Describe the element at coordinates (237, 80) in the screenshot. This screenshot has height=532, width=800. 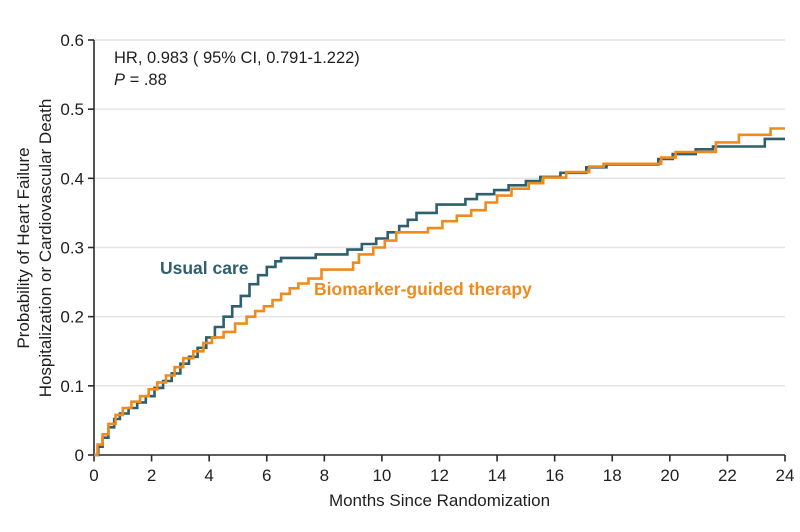
I see `p-value-line: P = .88` at that location.